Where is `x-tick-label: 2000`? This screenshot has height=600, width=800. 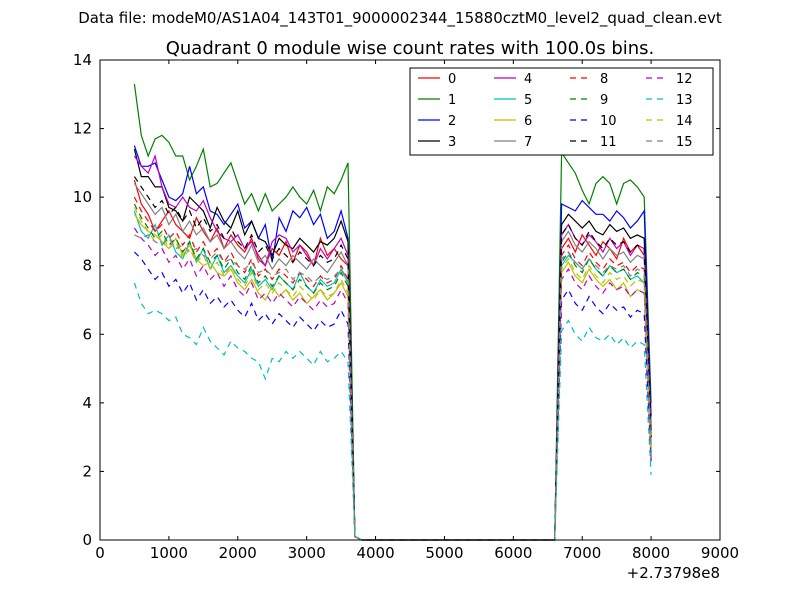 x-tick-label: 2000 is located at coordinates (238, 553).